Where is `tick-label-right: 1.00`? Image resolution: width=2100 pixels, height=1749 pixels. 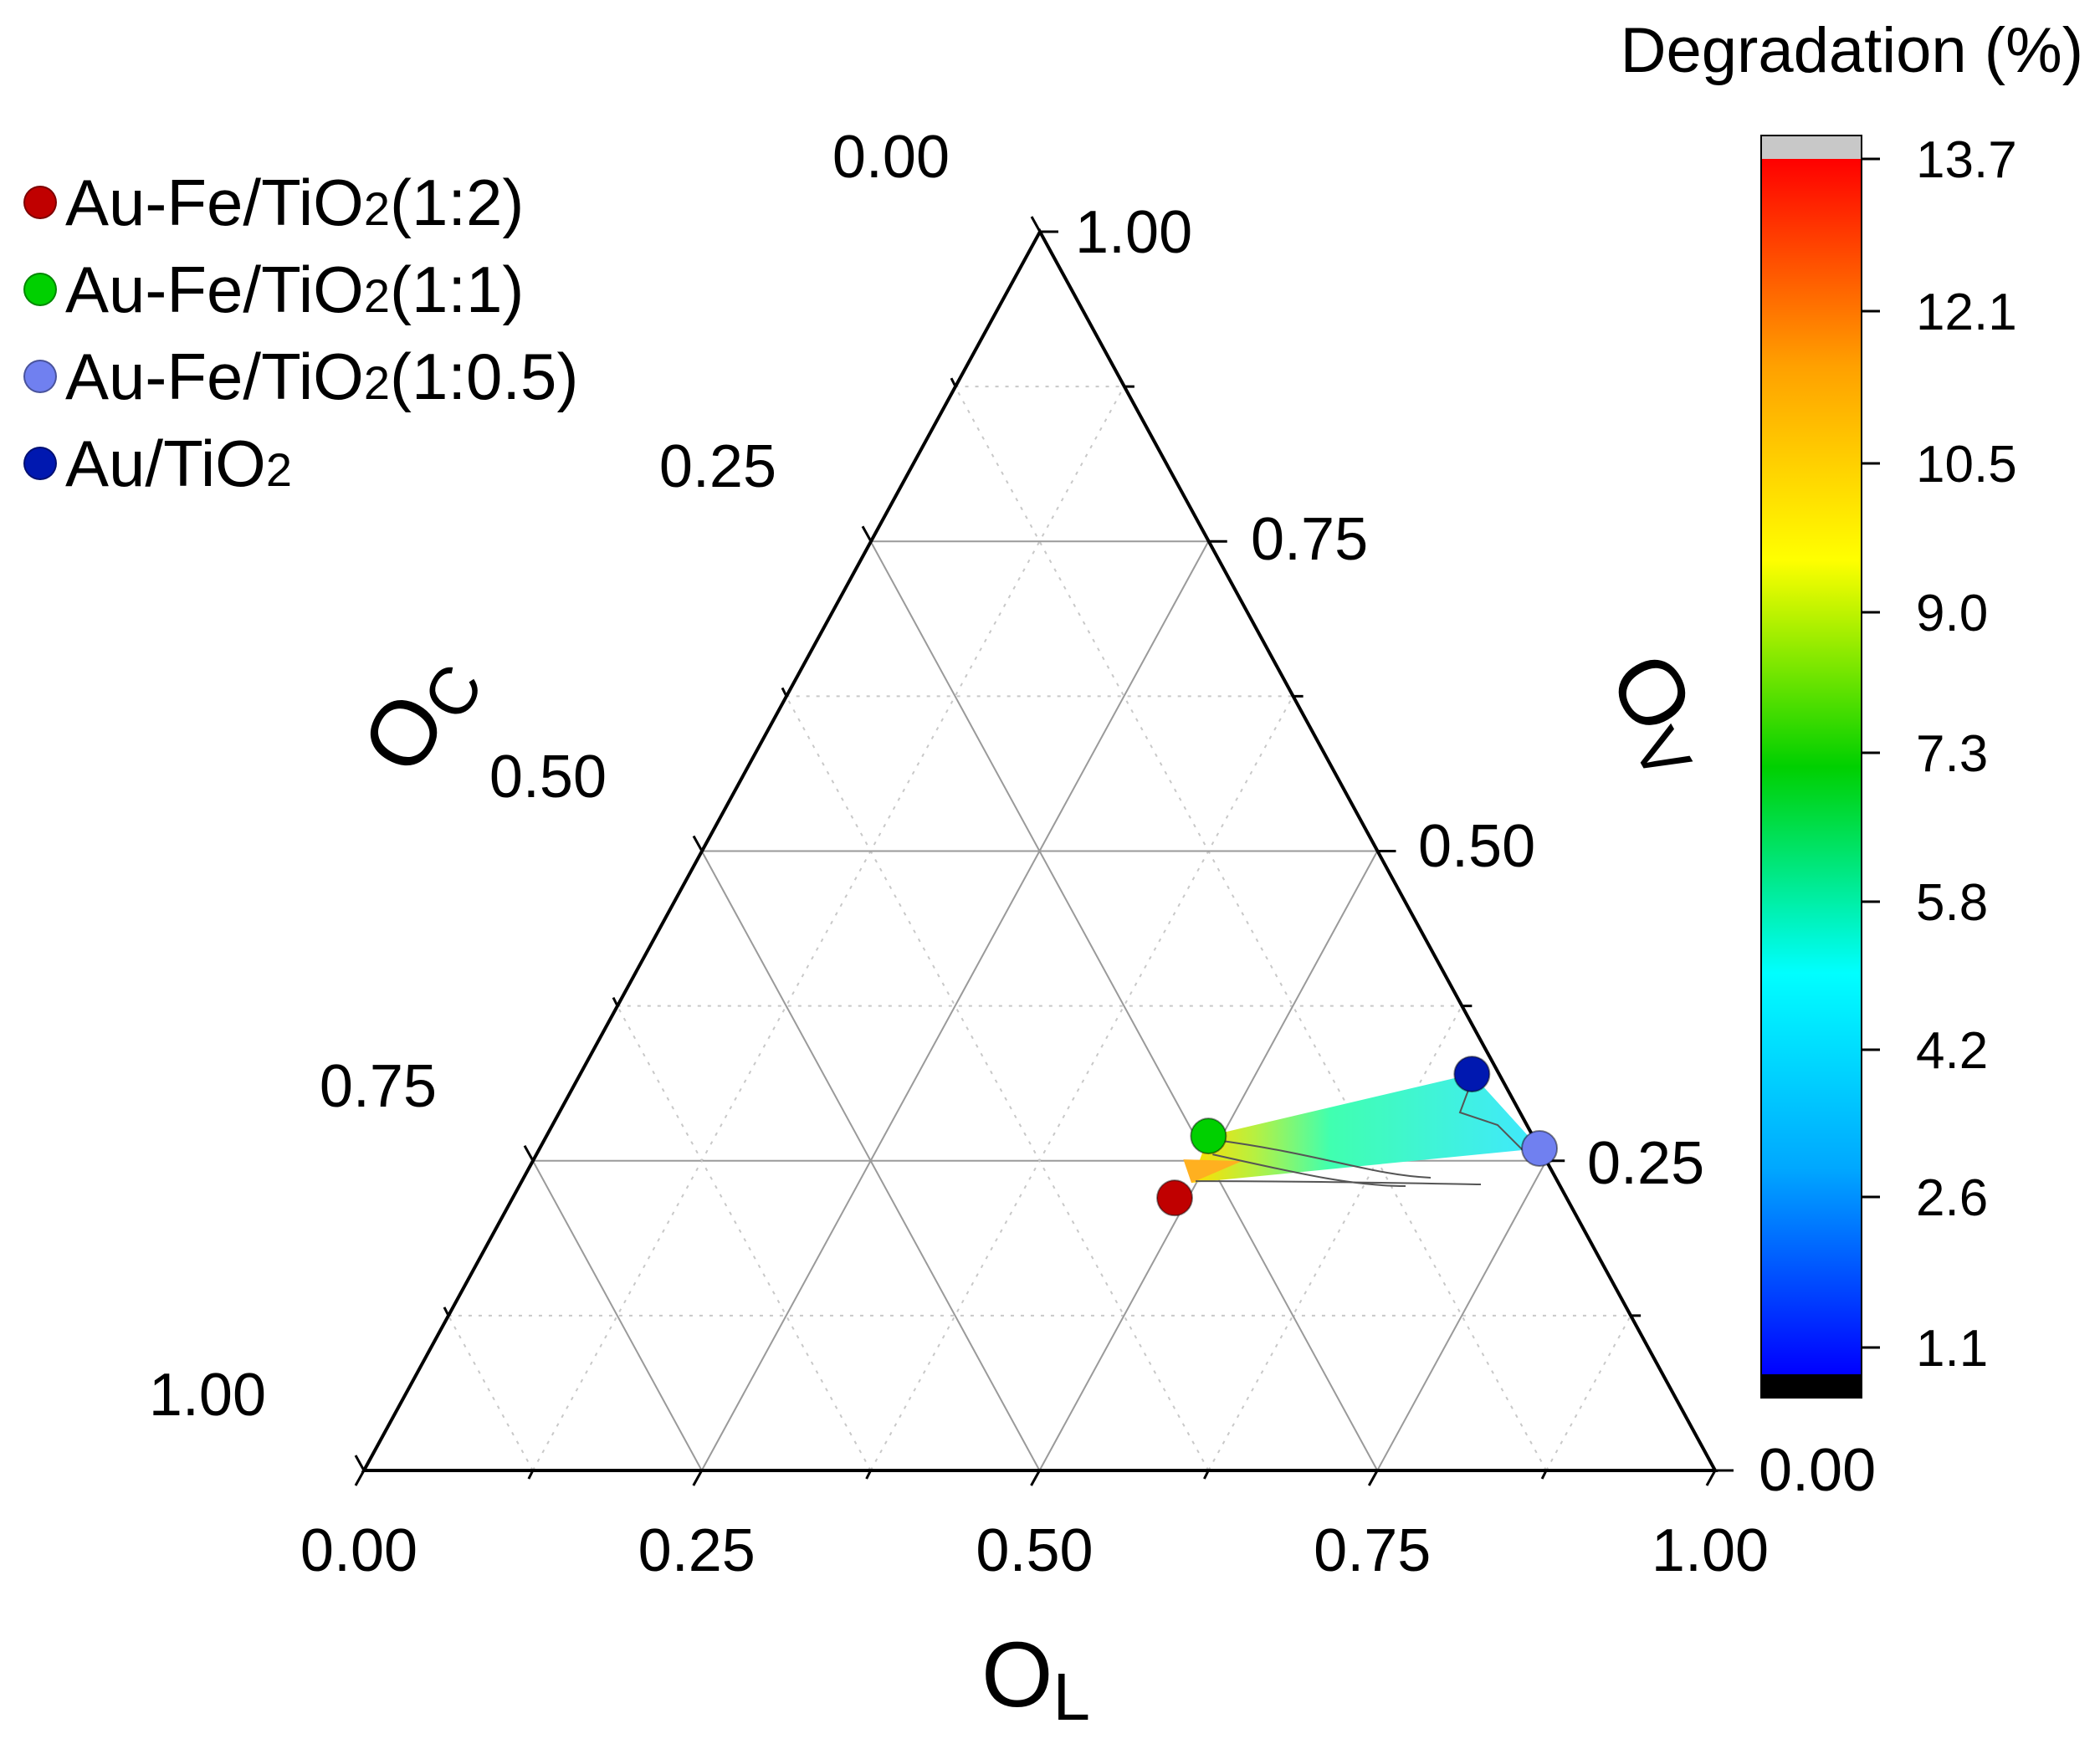
tick-label-right: 1.00 is located at coordinates (1133, 233).